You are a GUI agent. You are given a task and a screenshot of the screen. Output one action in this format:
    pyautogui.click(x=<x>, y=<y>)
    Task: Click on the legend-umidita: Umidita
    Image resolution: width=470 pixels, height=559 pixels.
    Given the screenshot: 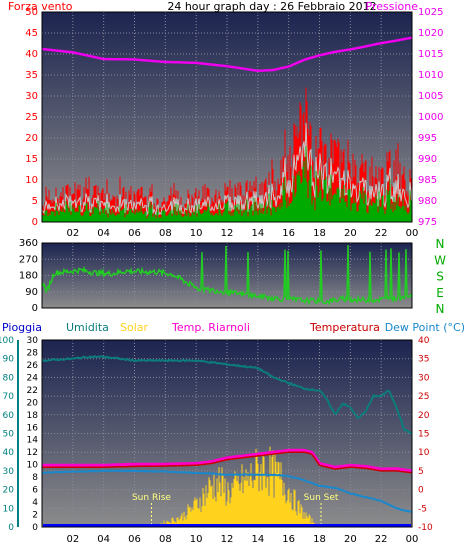 What is the action you would take?
    pyautogui.click(x=87, y=327)
    